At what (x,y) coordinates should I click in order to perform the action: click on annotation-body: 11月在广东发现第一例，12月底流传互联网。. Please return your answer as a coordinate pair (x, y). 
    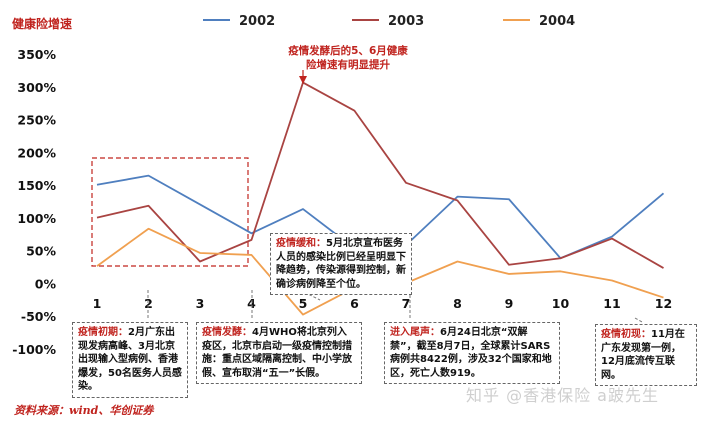
    Looking at the image, I should click on (643, 355).